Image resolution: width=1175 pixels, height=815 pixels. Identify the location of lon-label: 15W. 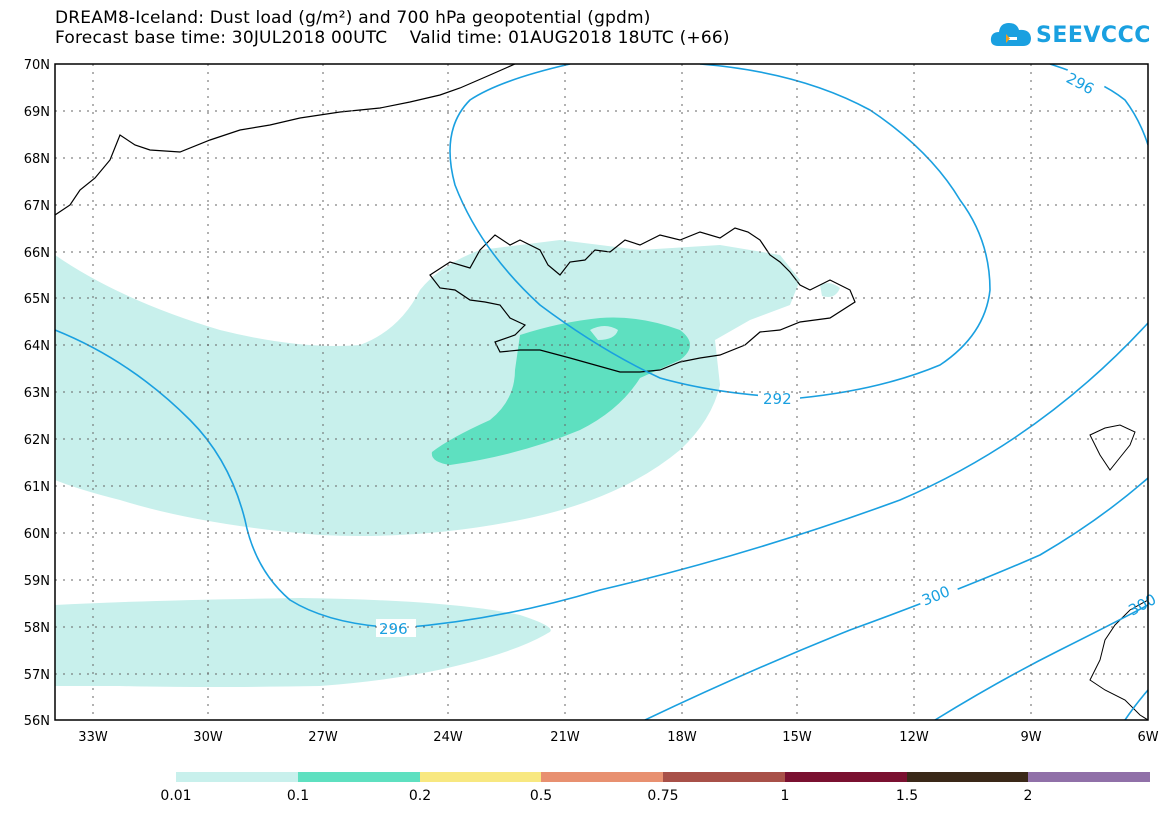
(797, 737).